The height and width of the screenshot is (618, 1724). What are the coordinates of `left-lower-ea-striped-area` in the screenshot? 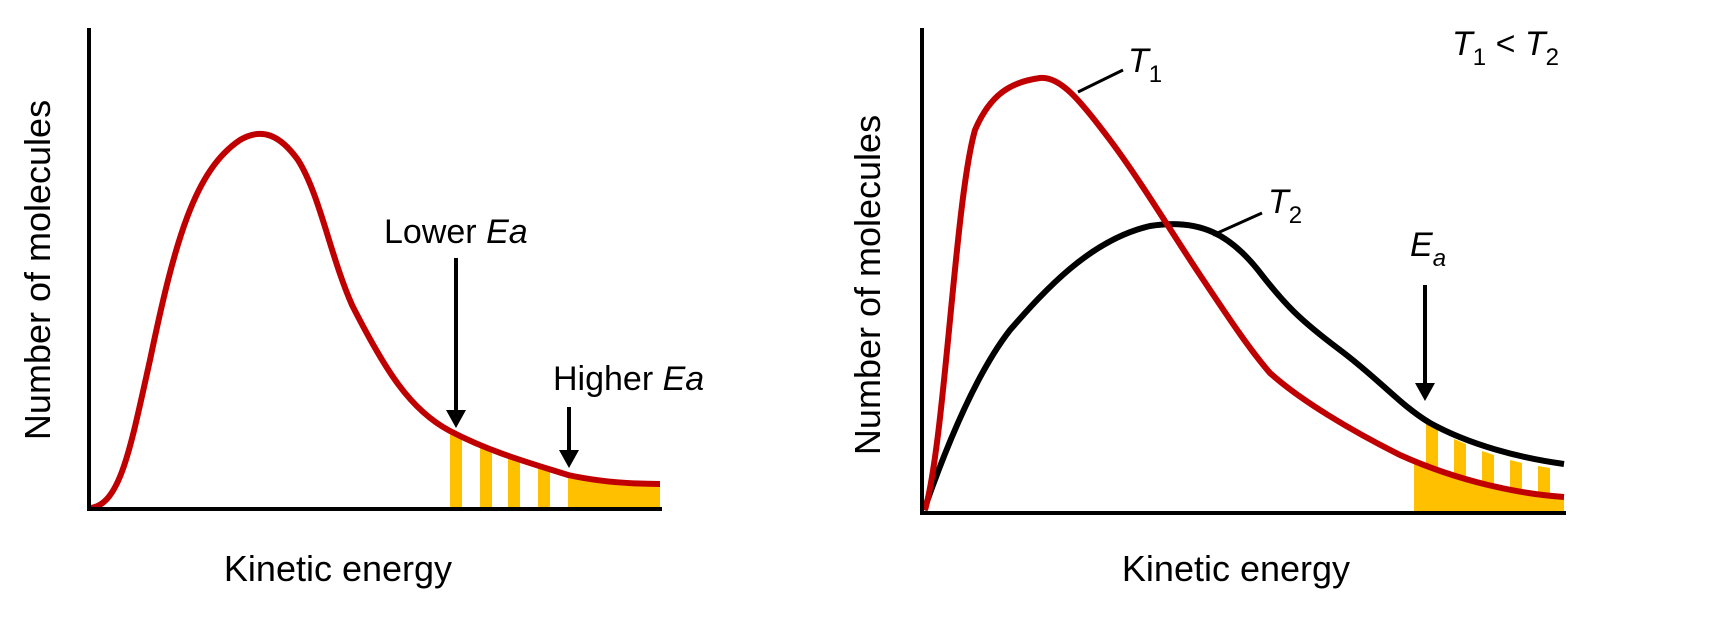 It's located at (500, 471).